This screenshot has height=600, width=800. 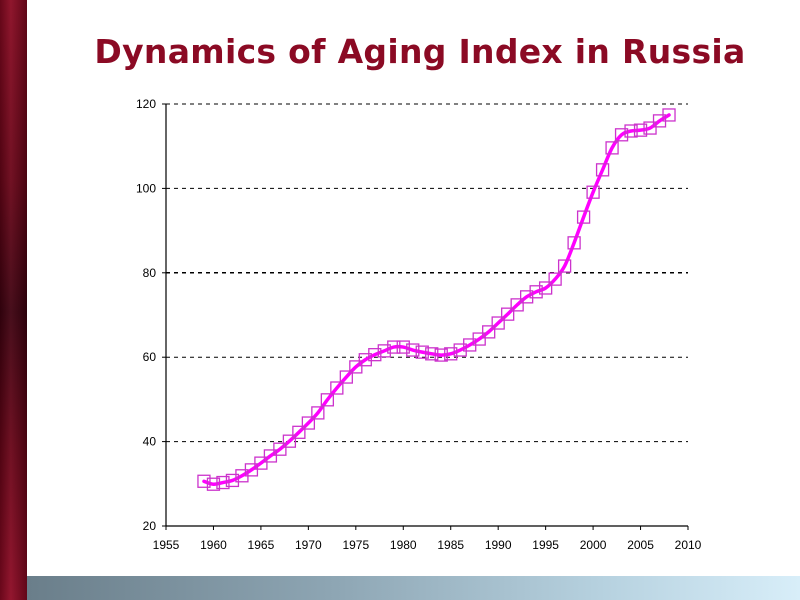 What do you see at coordinates (146, 104) in the screenshot?
I see `y-tick-label: 120` at bounding box center [146, 104].